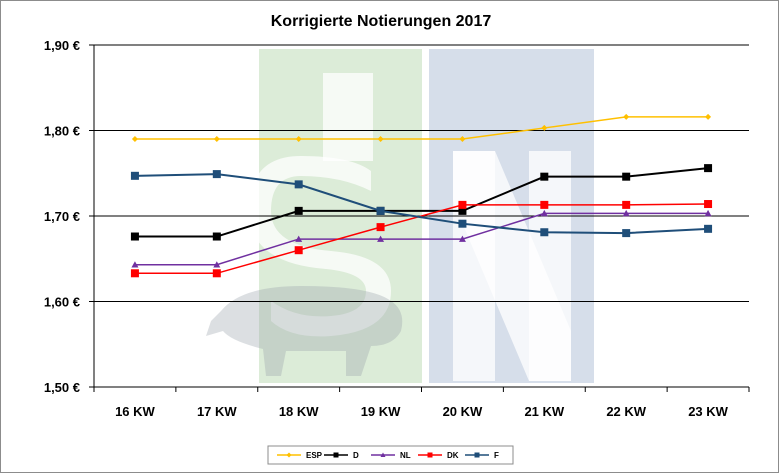  What do you see at coordinates (62, 302) in the screenshot?
I see `y-tick-label: 1,60 €` at bounding box center [62, 302].